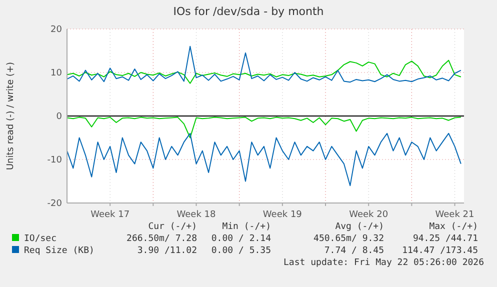 The width and height of the screenshot is (497, 287). What do you see at coordinates (384, 263) in the screenshot?
I see `text: Last update: Fri May 22 05:26:00 2026` at bounding box center [384, 263].